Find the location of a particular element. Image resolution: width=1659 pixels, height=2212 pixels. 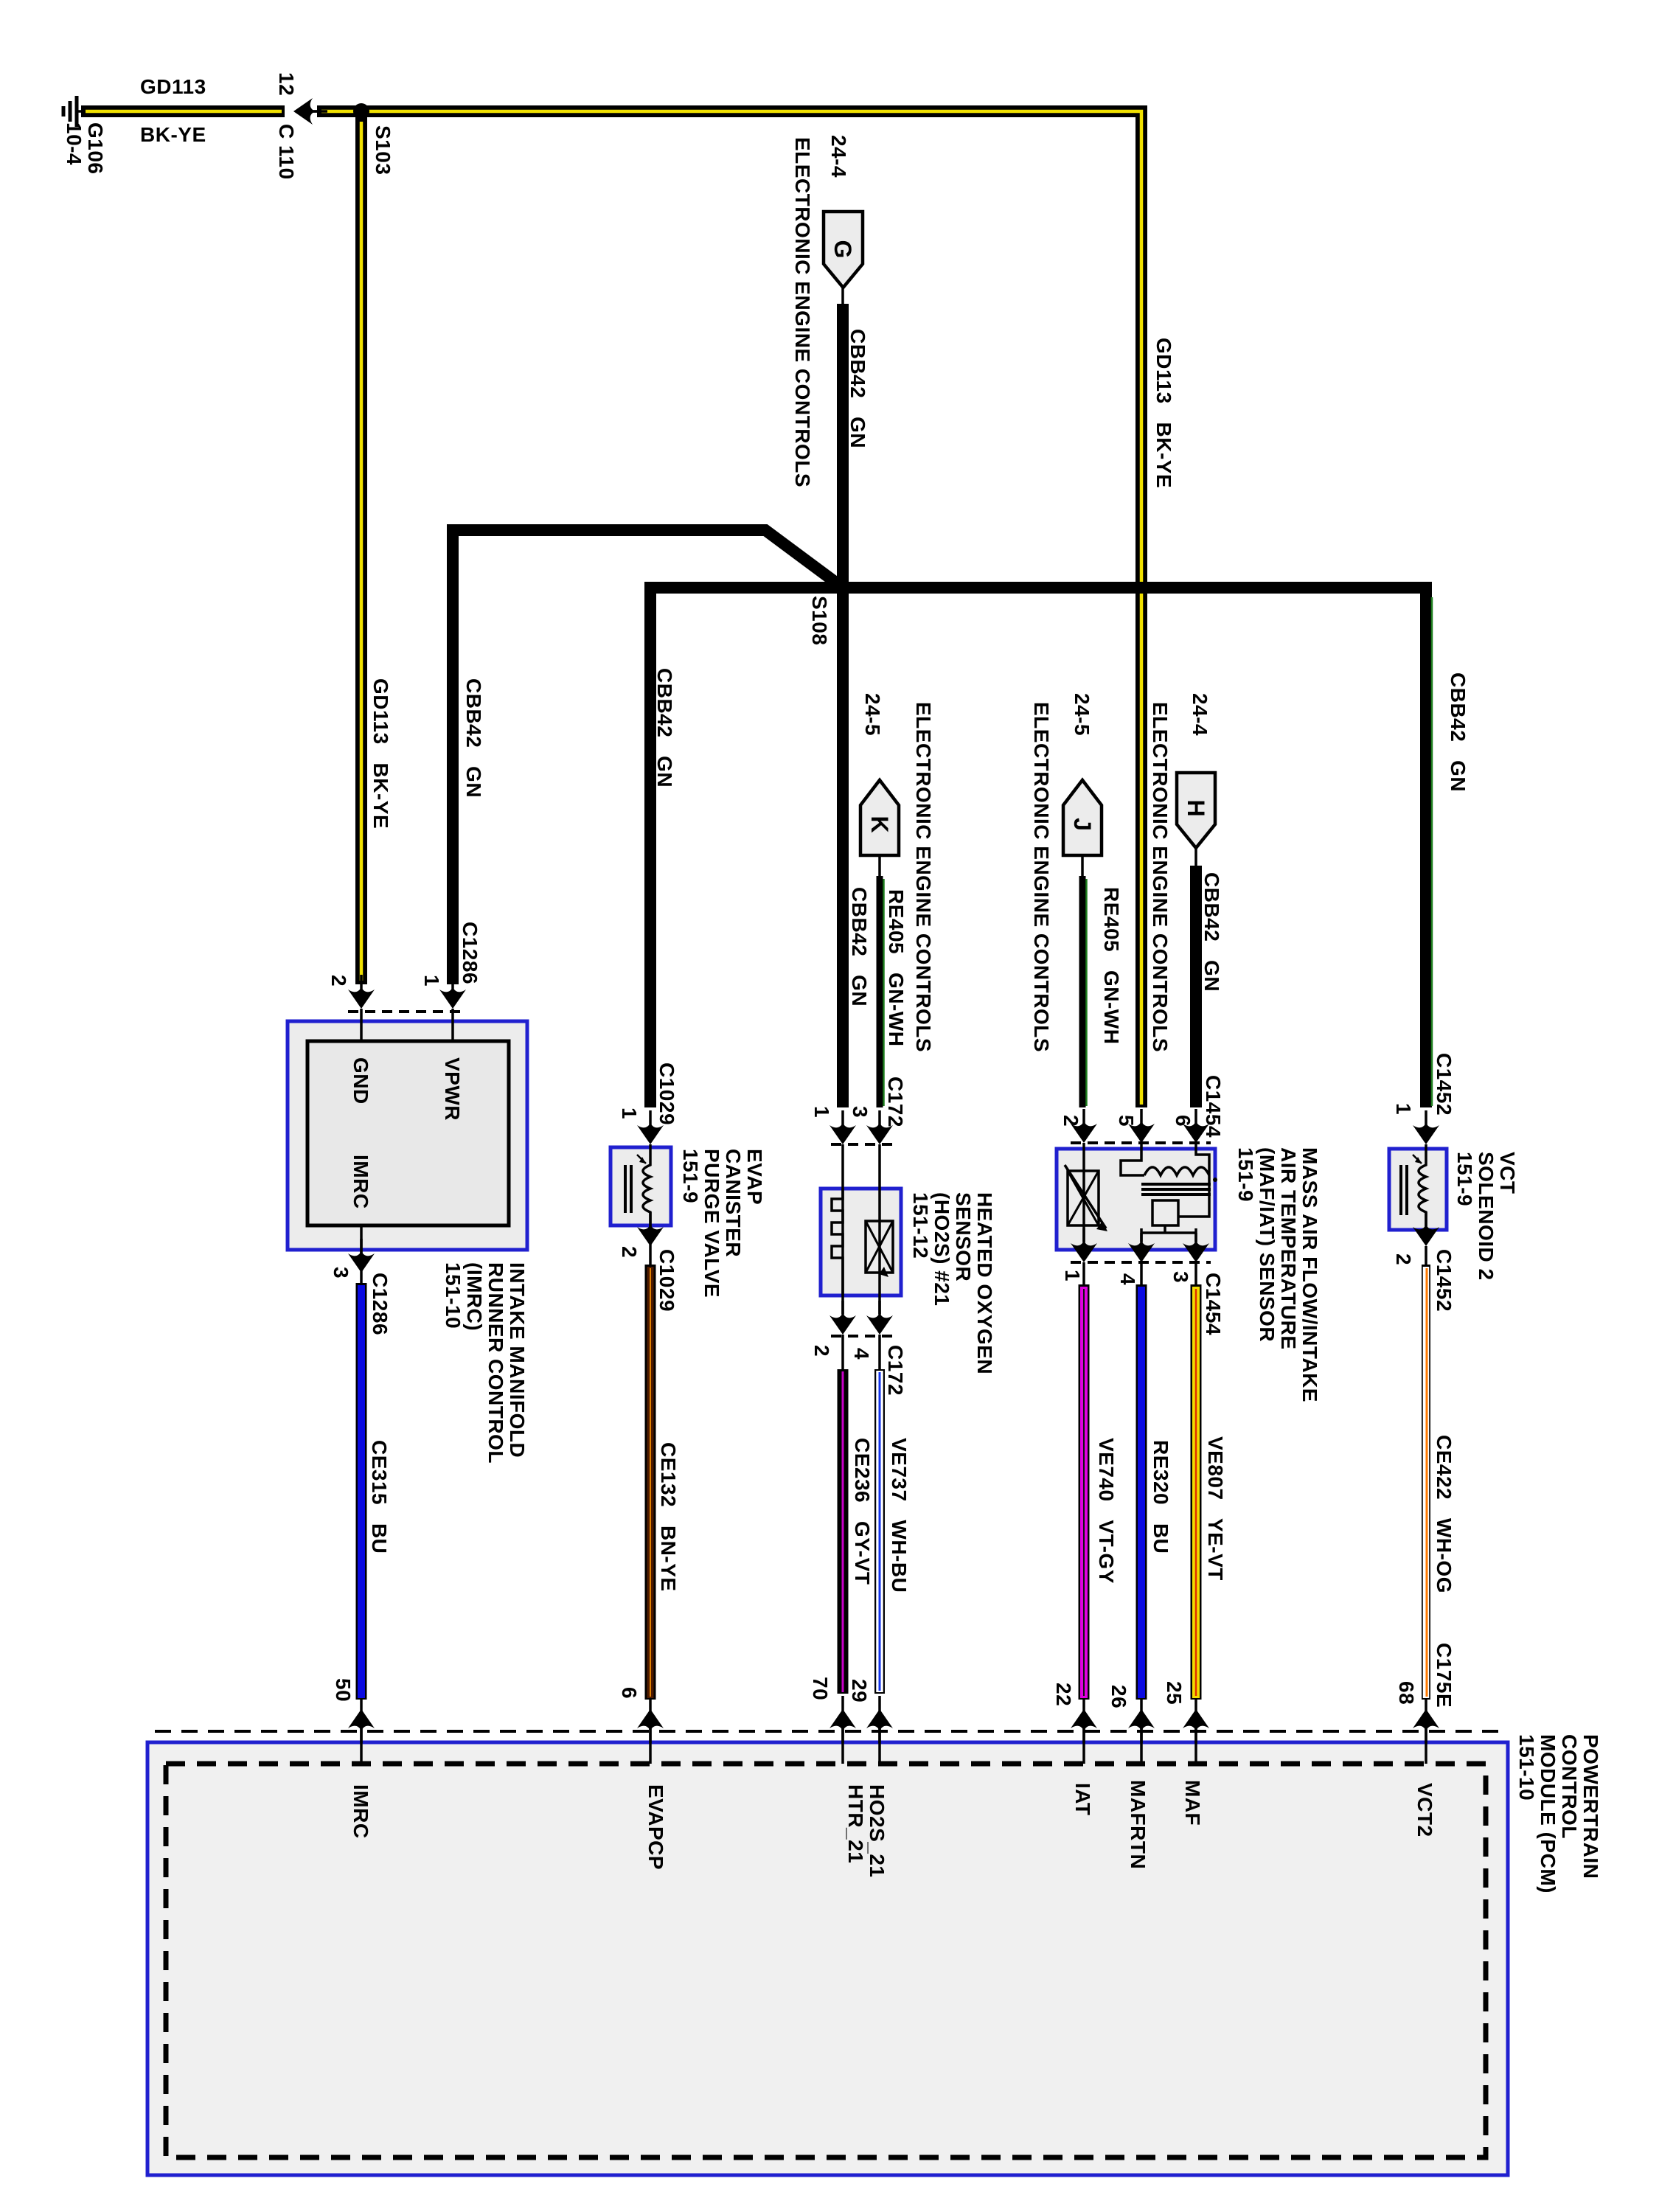

connector-g-pentagon is located at coordinates (843, 250).